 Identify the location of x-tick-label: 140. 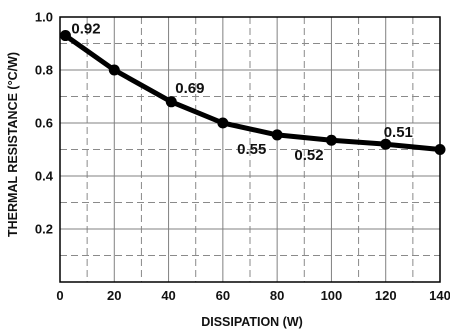
(439, 295).